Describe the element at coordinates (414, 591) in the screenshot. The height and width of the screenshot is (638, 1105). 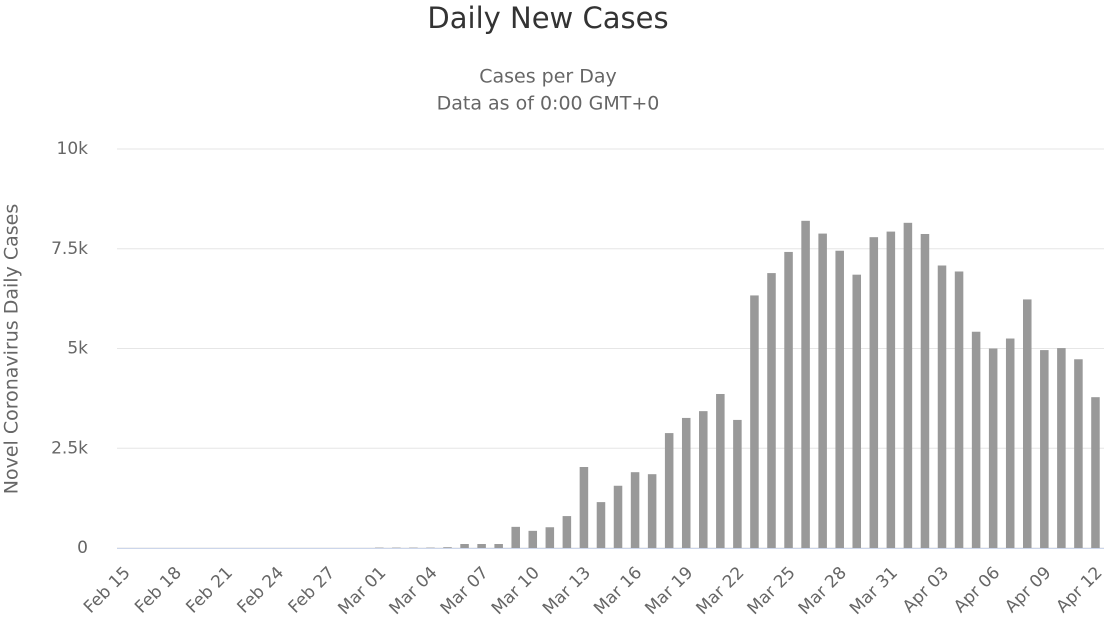
I see `x-tick-label: Mar 04` at that location.